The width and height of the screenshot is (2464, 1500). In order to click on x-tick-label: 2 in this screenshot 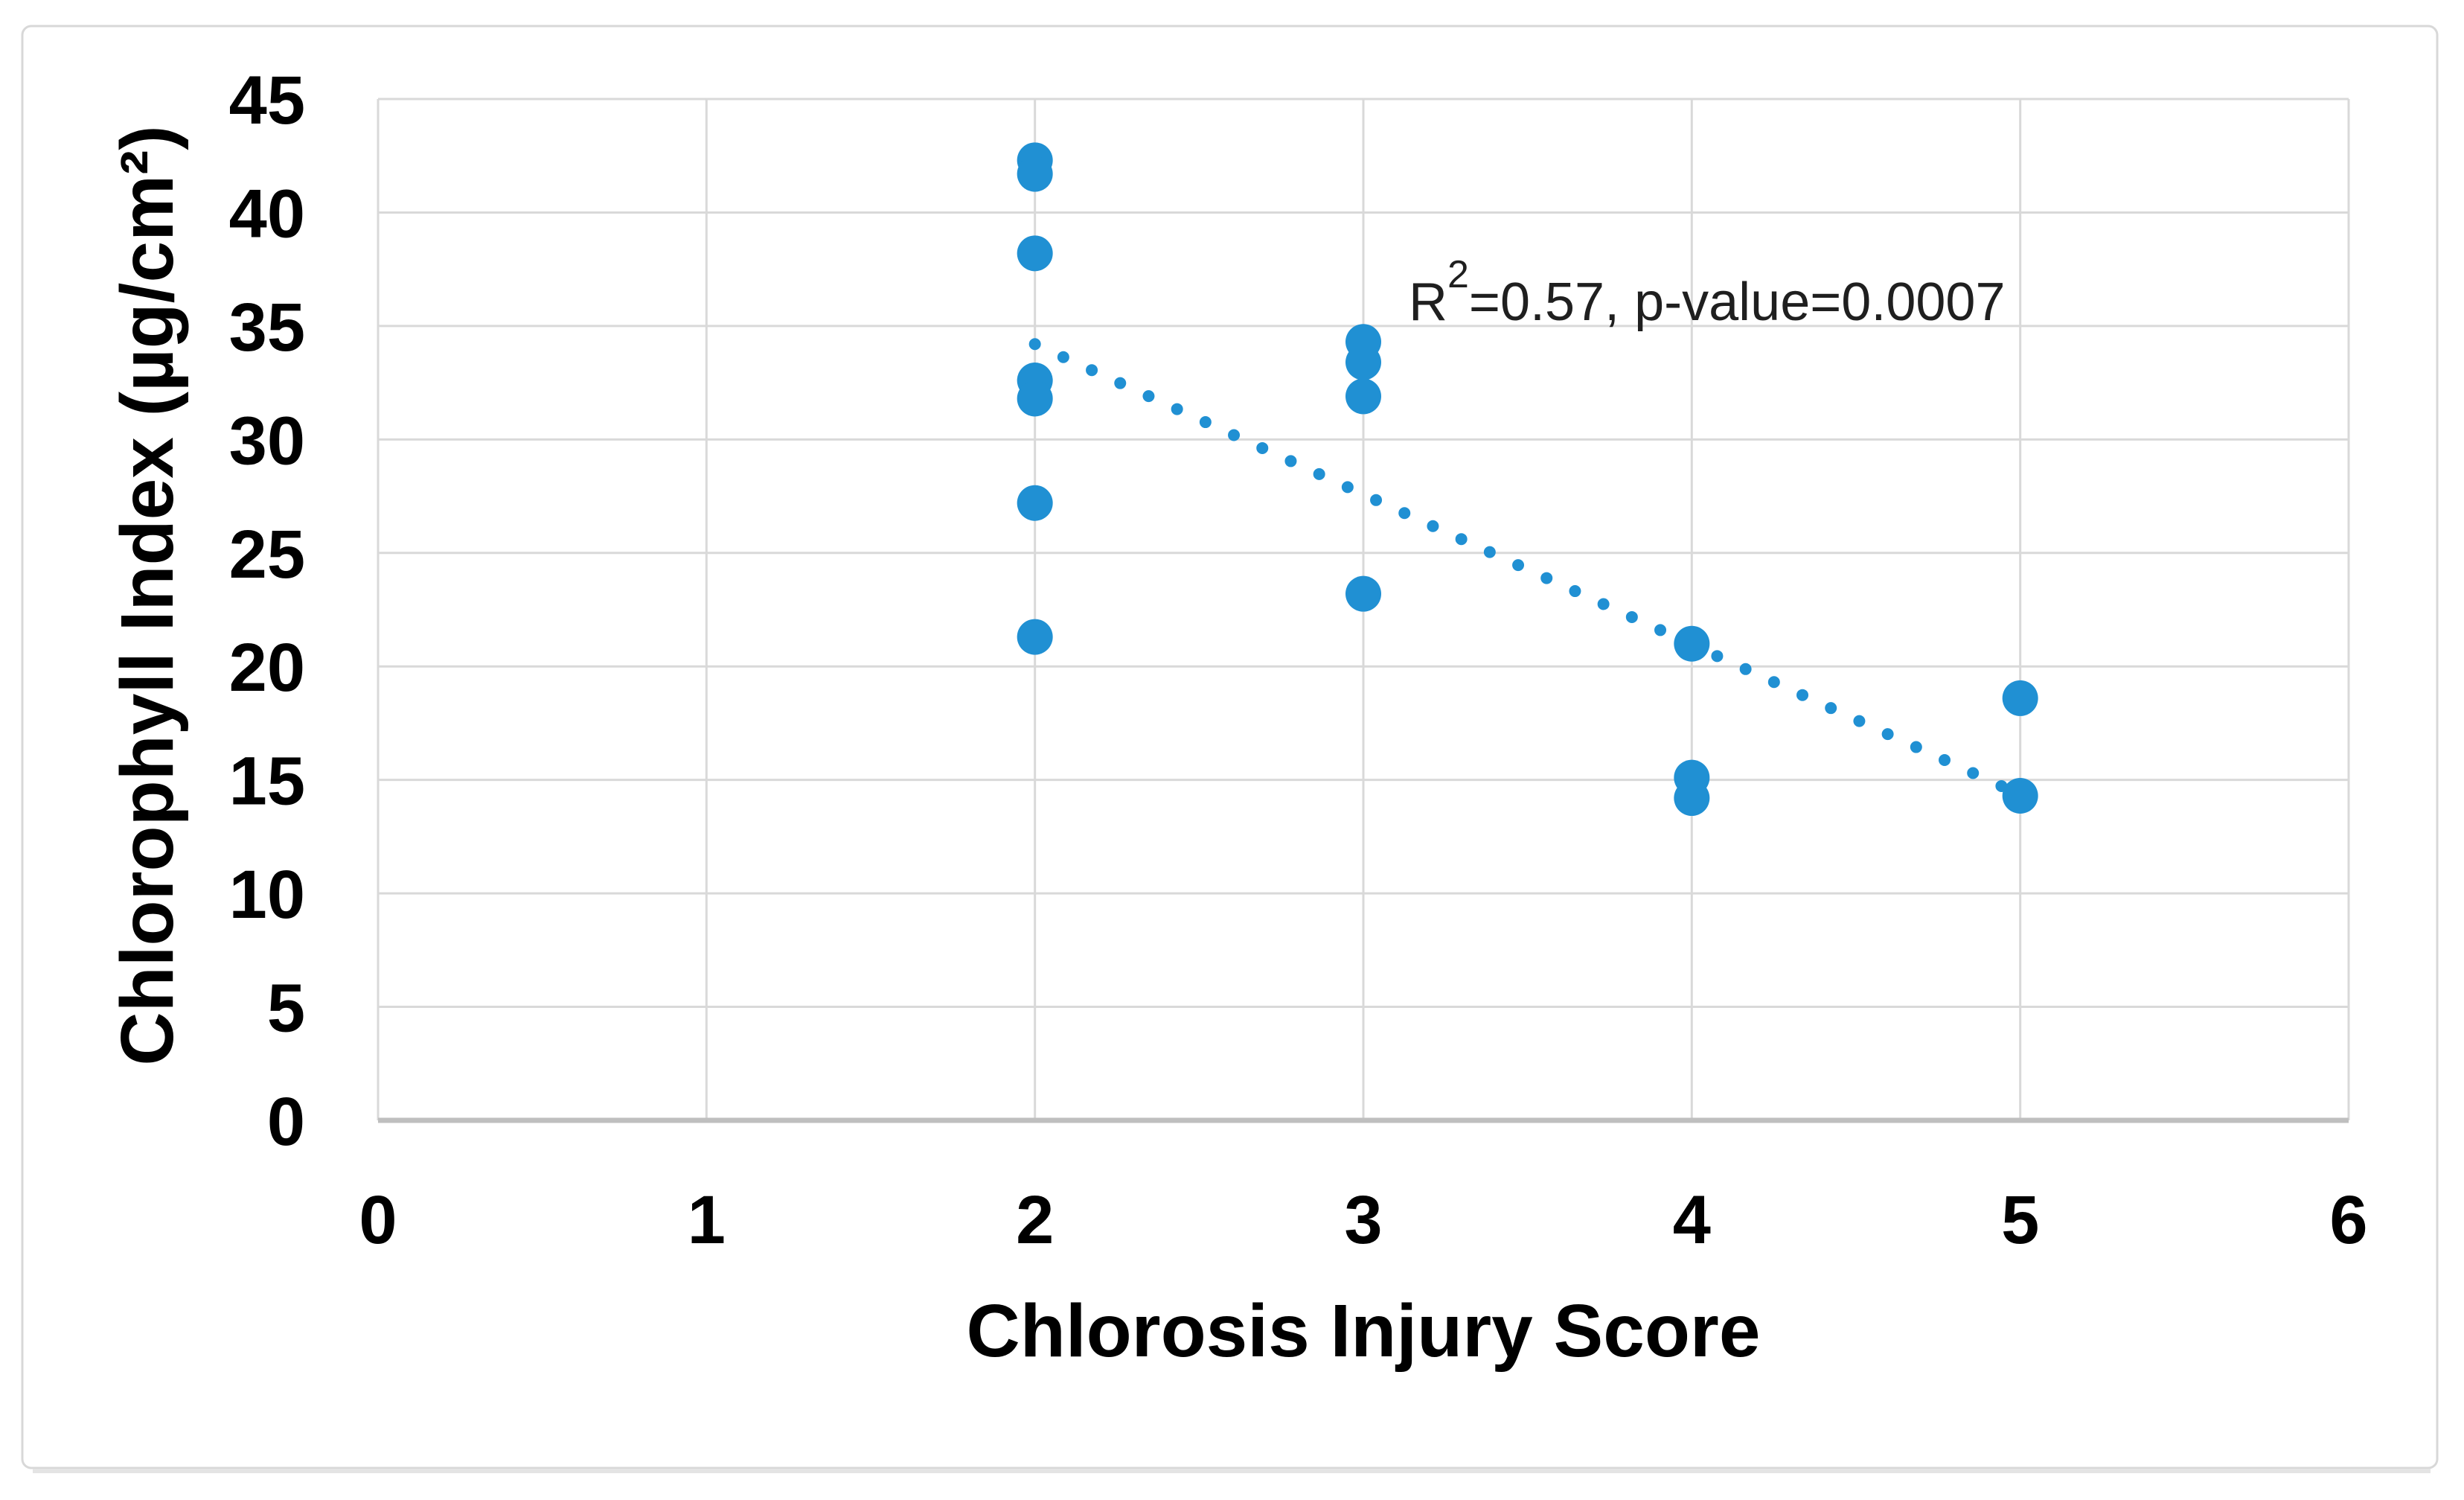, I will do `click(1035, 1220)`.